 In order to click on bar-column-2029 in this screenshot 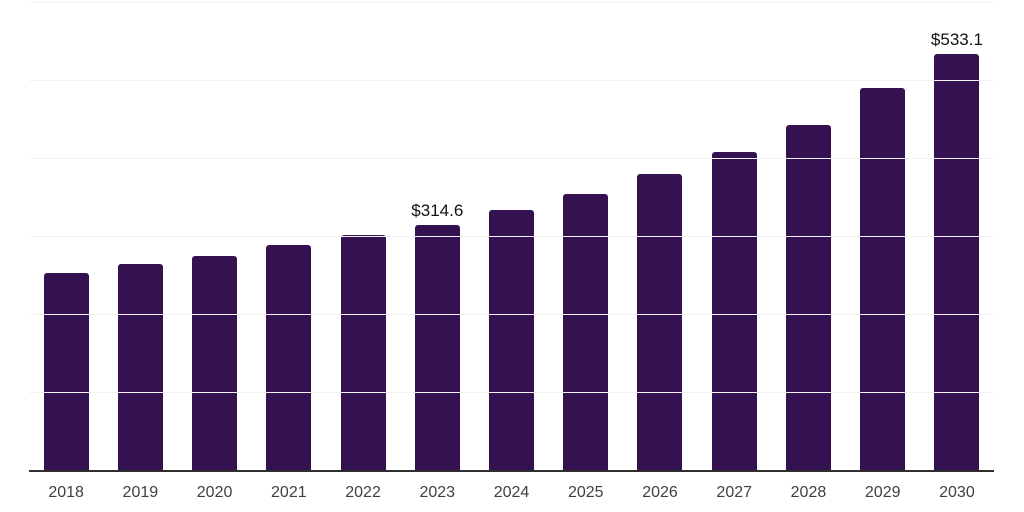, I will do `click(883, 236)`.